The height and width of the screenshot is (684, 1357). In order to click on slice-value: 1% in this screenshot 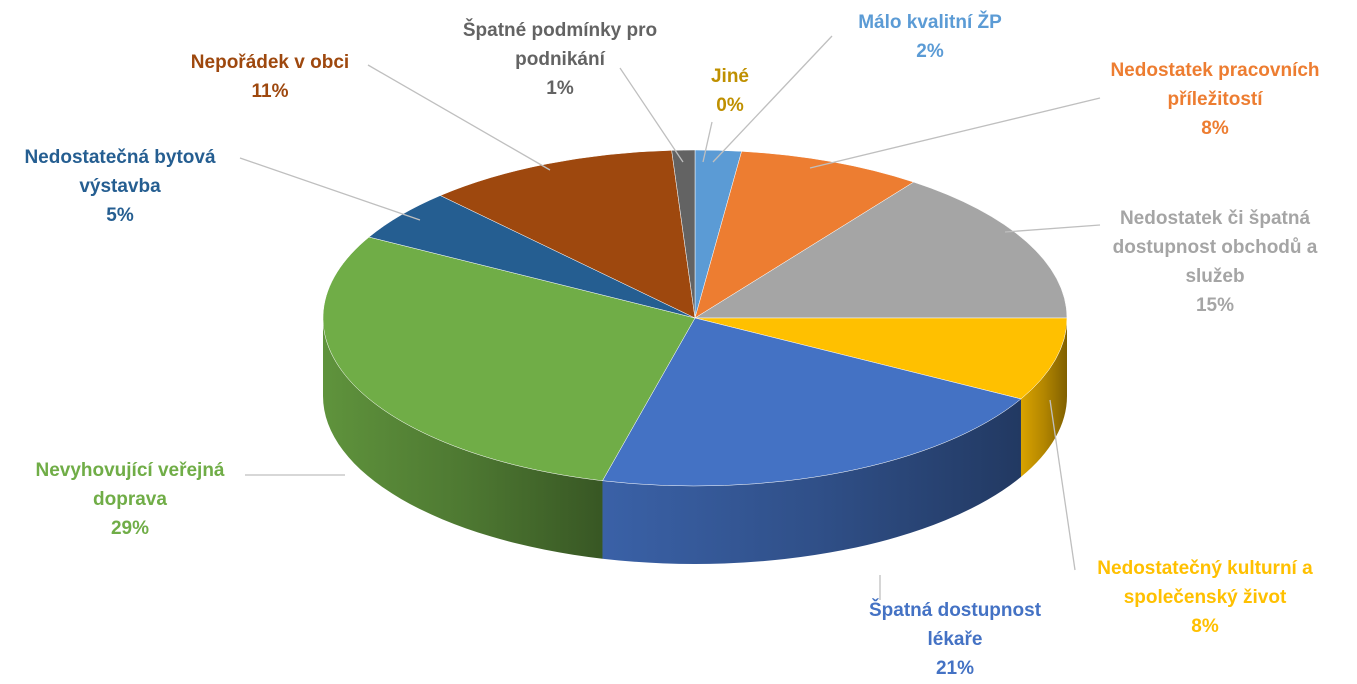, I will do `click(560, 88)`.